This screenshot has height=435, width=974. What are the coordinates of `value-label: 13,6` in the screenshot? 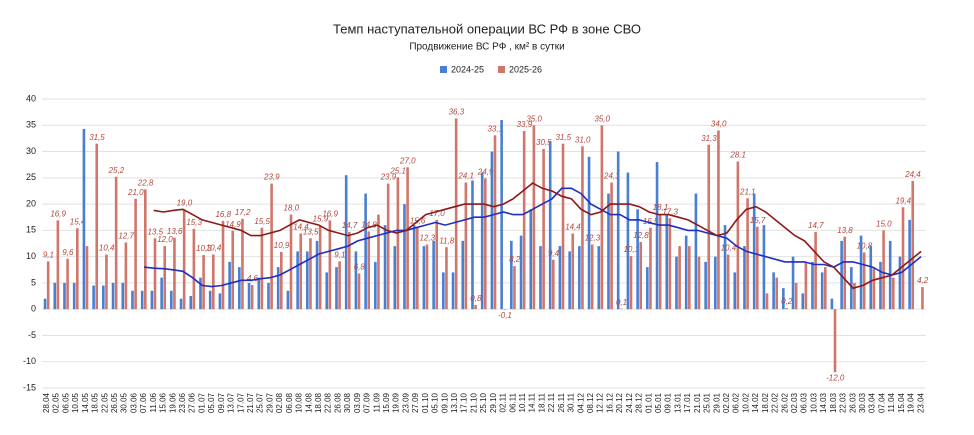 It's located at (175, 231).